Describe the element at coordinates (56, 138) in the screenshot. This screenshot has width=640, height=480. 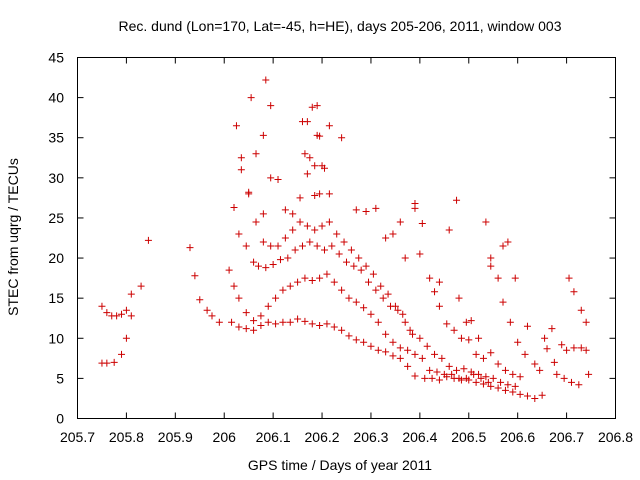
I see `y-tick-label: 35` at that location.